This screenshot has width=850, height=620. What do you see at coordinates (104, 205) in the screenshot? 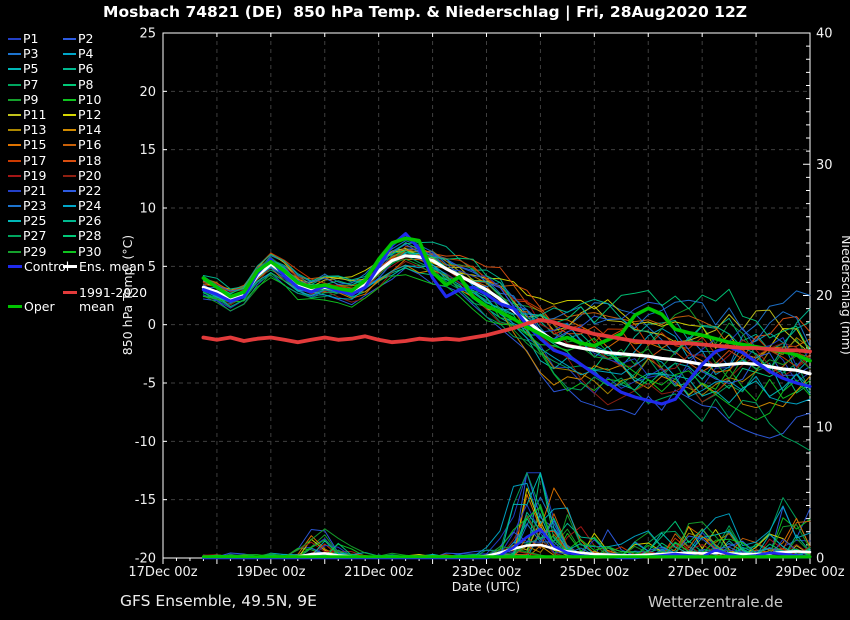
I see `legend-item-p24: P24` at bounding box center [104, 205].